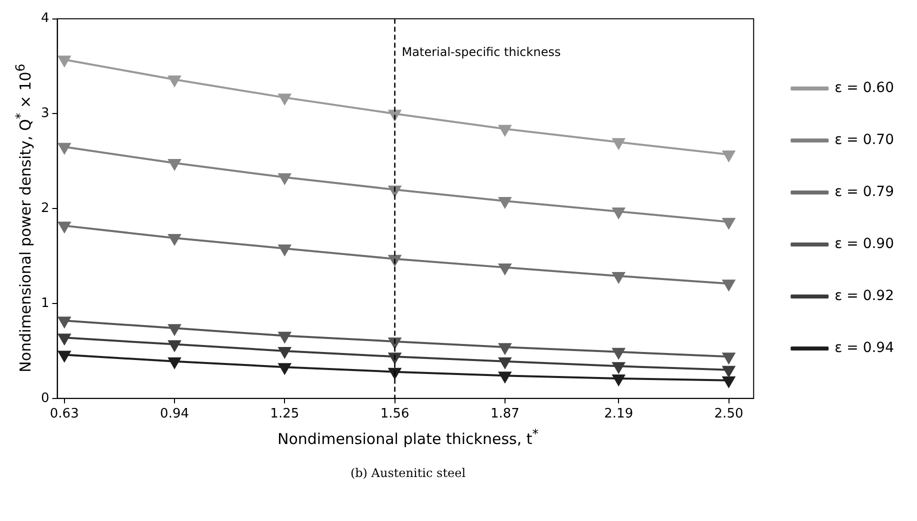  I want to click on y-tick-label: 2, so click(45, 208).